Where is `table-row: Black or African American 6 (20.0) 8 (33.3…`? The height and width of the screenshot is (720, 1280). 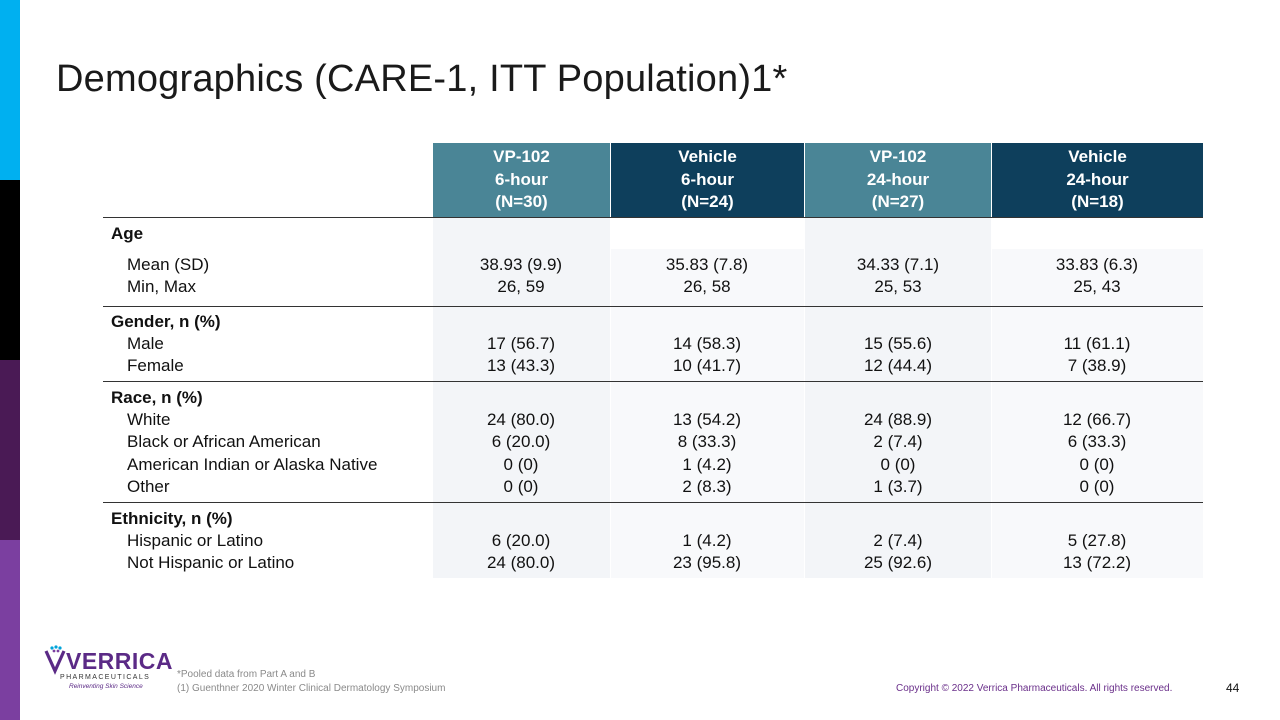 table-row: Black or African American 6 (20.0) 8 (33.3… is located at coordinates (653, 442).